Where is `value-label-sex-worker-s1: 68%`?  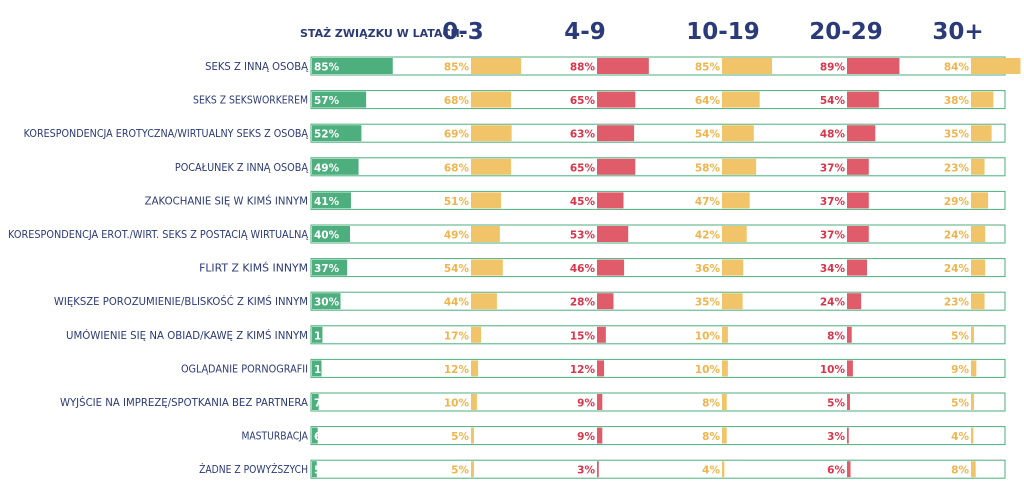 value-label-sex-worker-s1: 68% is located at coordinates (457, 101).